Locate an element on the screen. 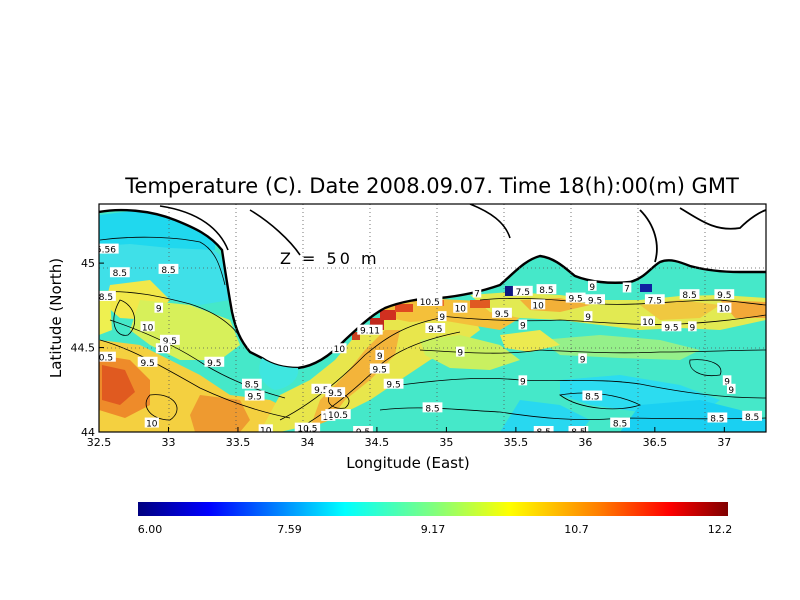  x-tick-label: 34 is located at coordinates (307, 442).